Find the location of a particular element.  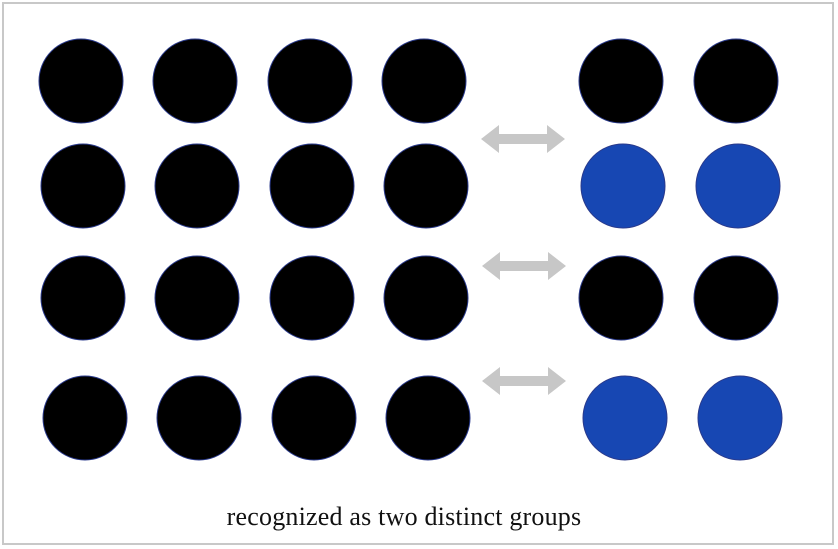

arrow-group is located at coordinates (523, 260).